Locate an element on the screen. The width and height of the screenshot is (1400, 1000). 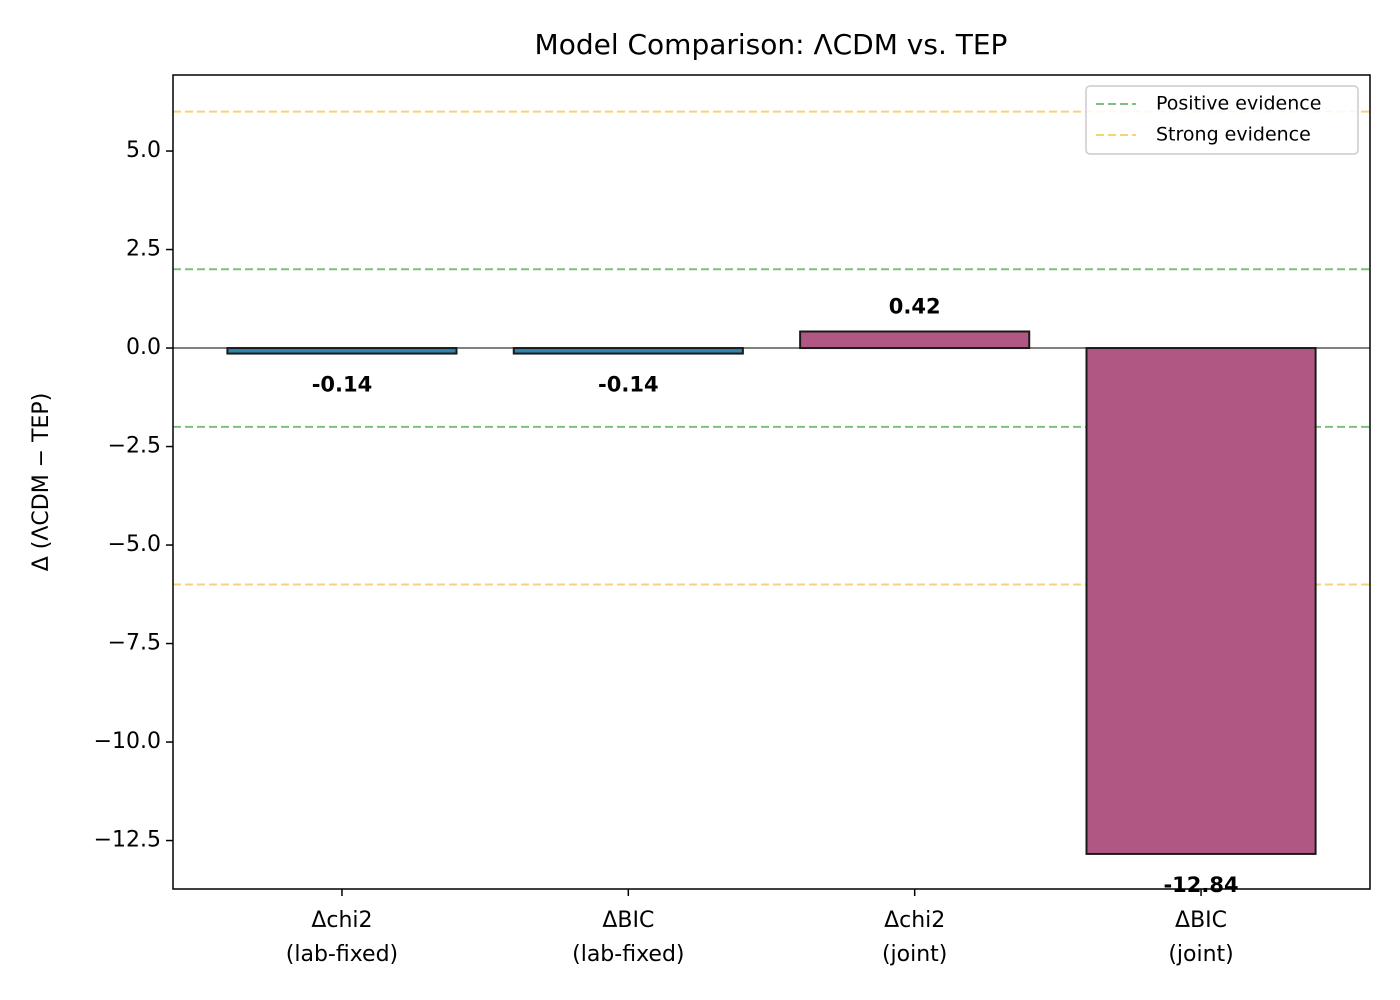
y-axis-label: Δ (ΛCDM − TEP) is located at coordinates (41, 482).